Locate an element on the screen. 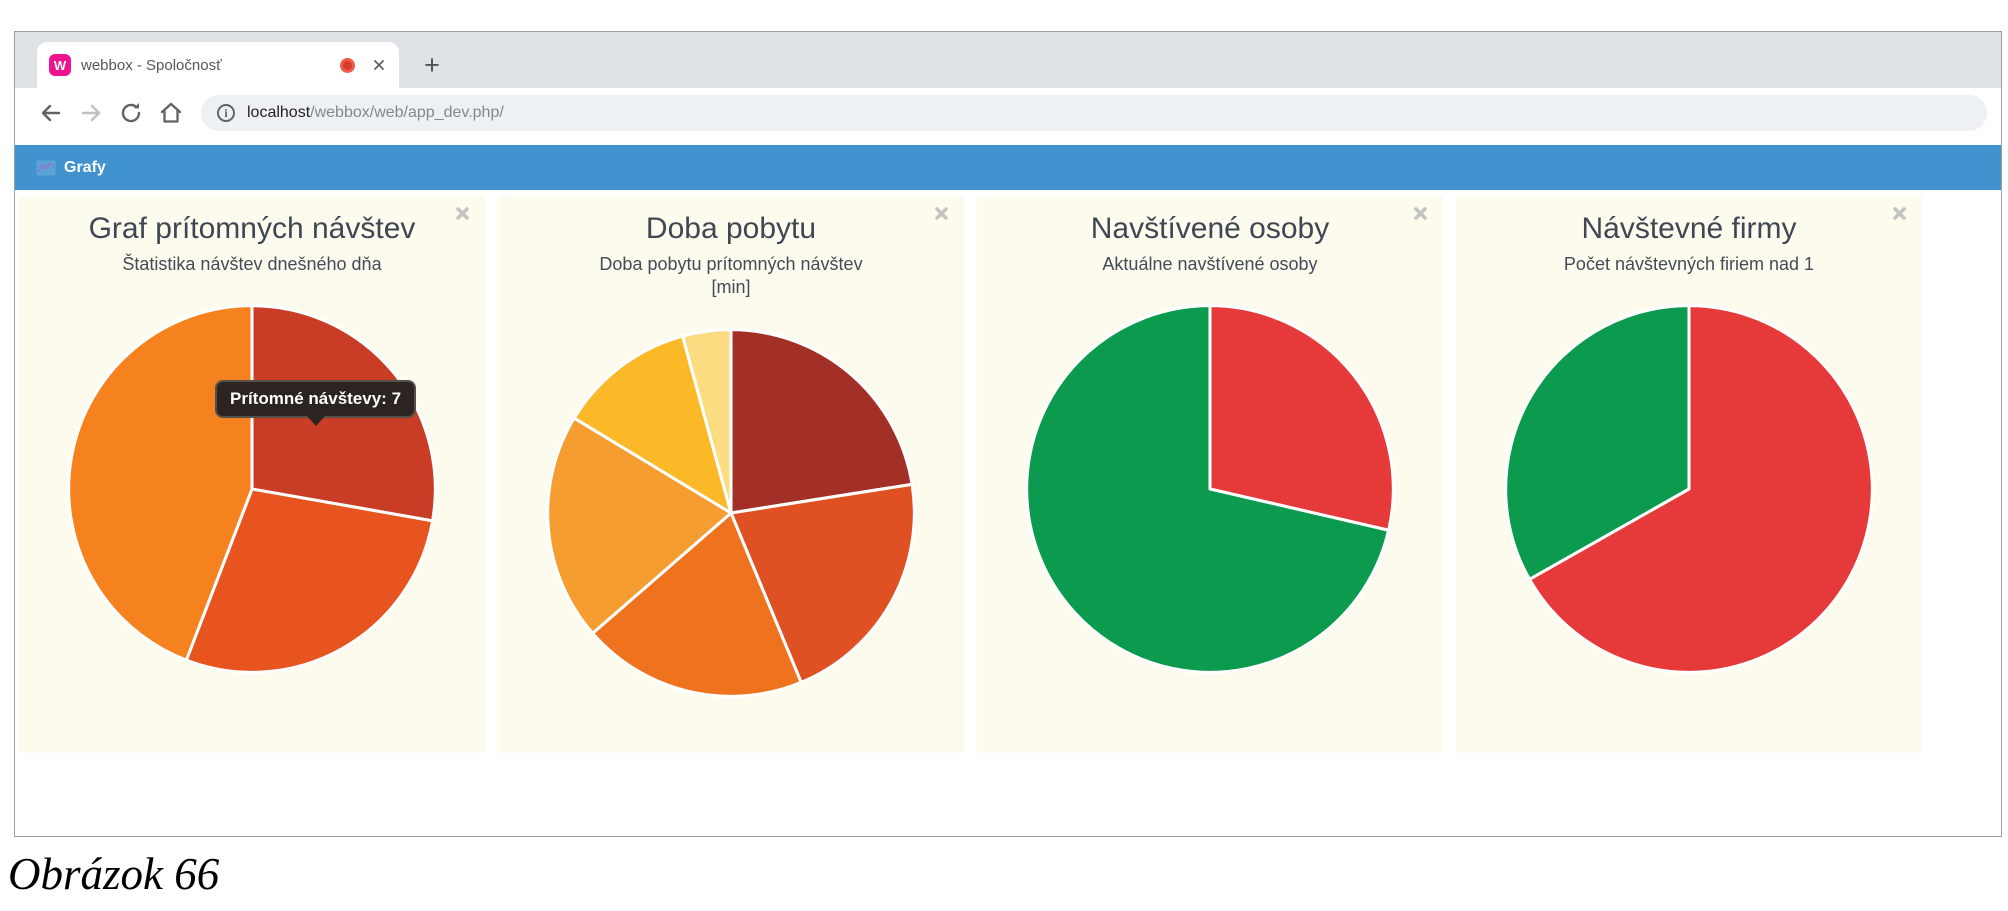 This screenshot has width=2008, height=911. wampserver-favicon-icon: W is located at coordinates (60, 65).